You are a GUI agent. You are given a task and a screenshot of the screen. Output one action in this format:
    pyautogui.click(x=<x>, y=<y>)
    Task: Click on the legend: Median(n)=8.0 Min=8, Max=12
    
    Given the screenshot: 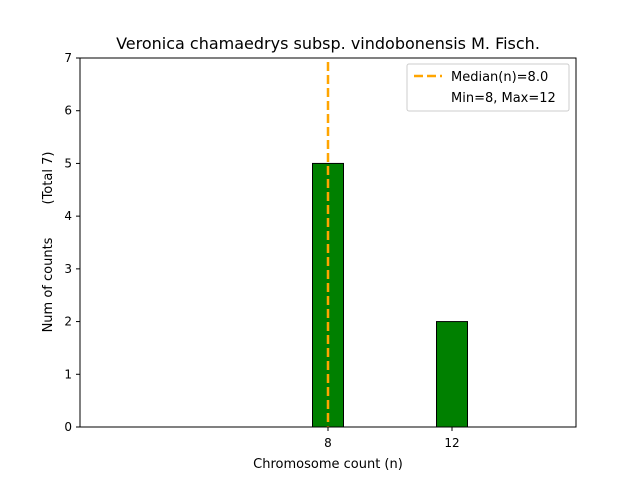 What is the action you would take?
    pyautogui.click(x=488, y=87)
    